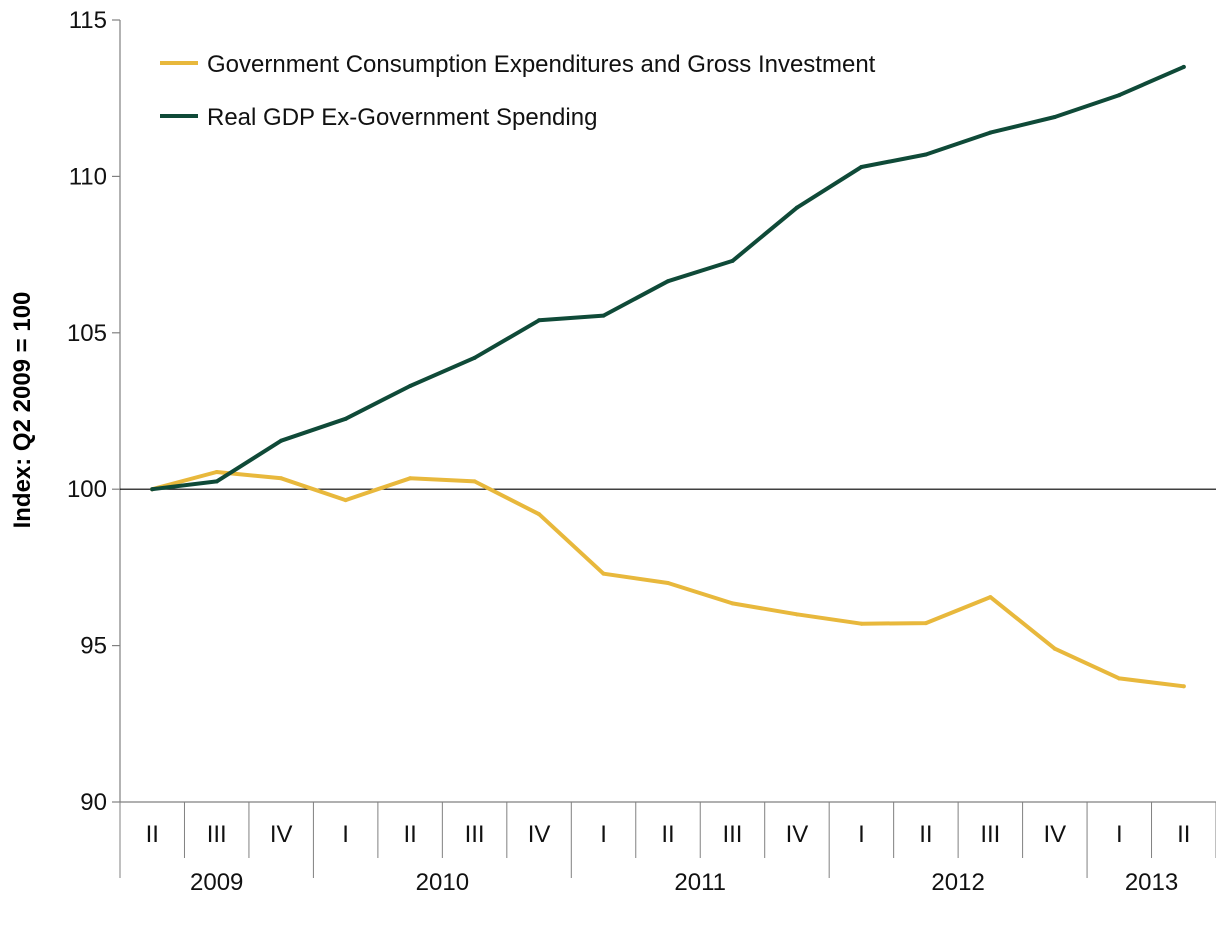 This screenshot has height=942, width=1216. Describe the element at coordinates (87, 333) in the screenshot. I see `y-tick-label: 105` at that location.